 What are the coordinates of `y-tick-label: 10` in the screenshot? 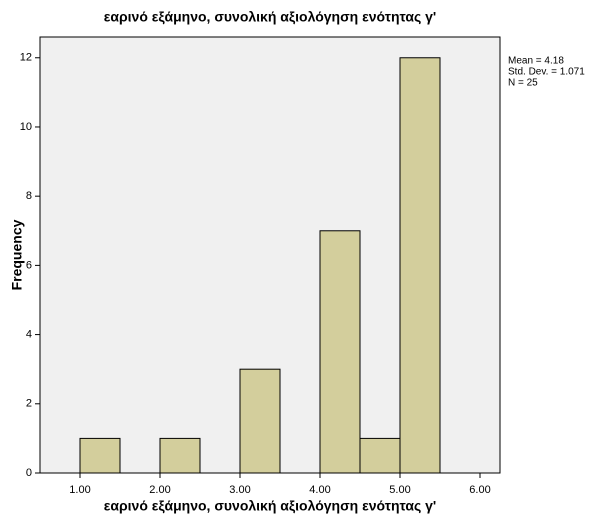 It's located at (26, 127).